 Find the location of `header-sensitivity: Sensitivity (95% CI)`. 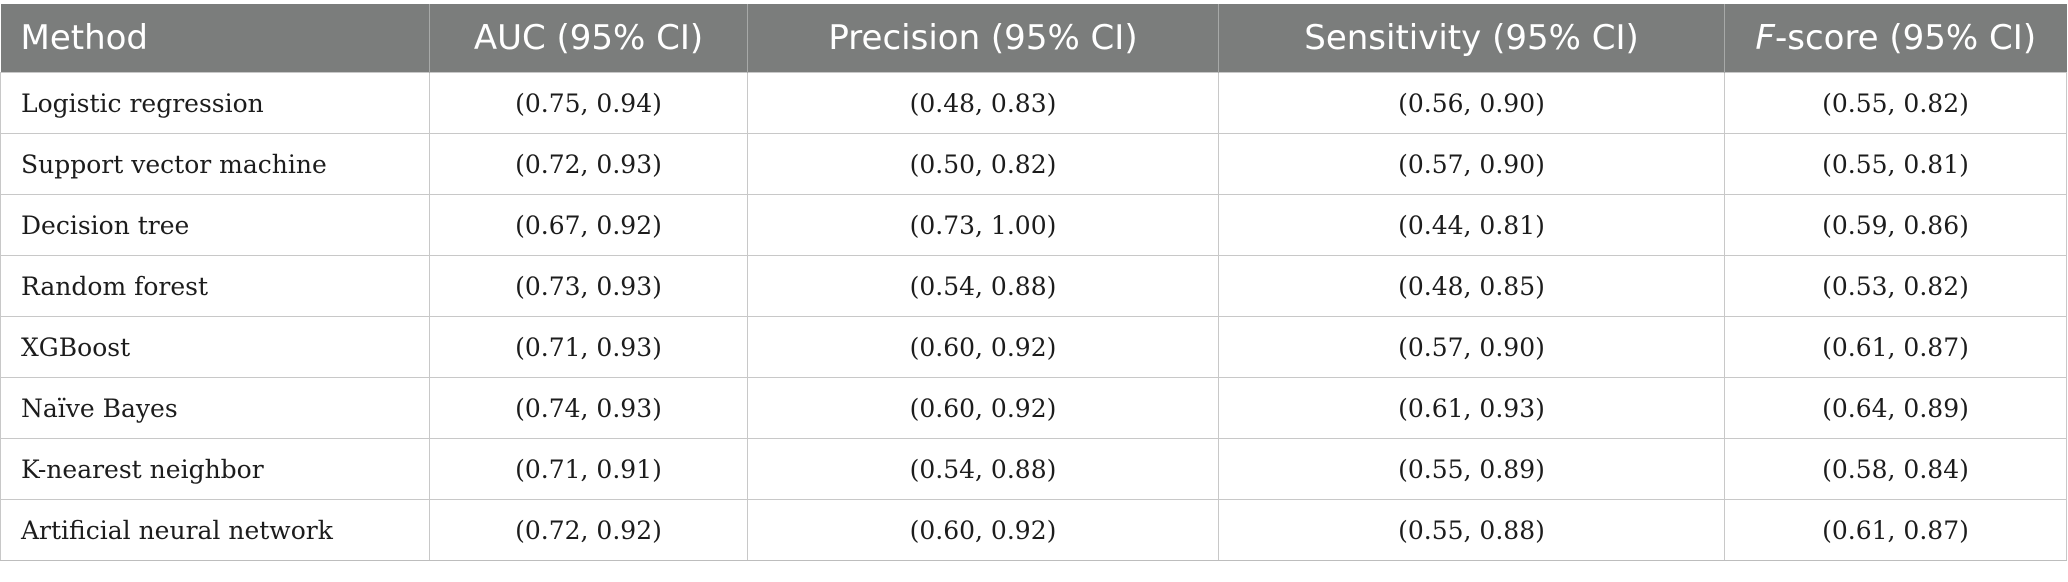

header-sensitivity: Sensitivity (95% CI) is located at coordinates (1471, 38).